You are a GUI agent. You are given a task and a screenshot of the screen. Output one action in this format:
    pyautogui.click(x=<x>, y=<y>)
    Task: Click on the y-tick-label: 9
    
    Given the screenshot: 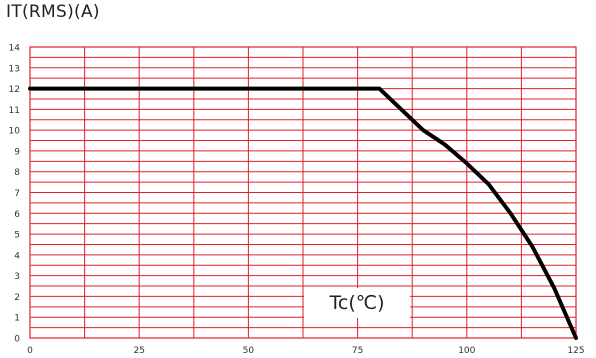 What is the action you would take?
    pyautogui.click(x=17, y=152)
    